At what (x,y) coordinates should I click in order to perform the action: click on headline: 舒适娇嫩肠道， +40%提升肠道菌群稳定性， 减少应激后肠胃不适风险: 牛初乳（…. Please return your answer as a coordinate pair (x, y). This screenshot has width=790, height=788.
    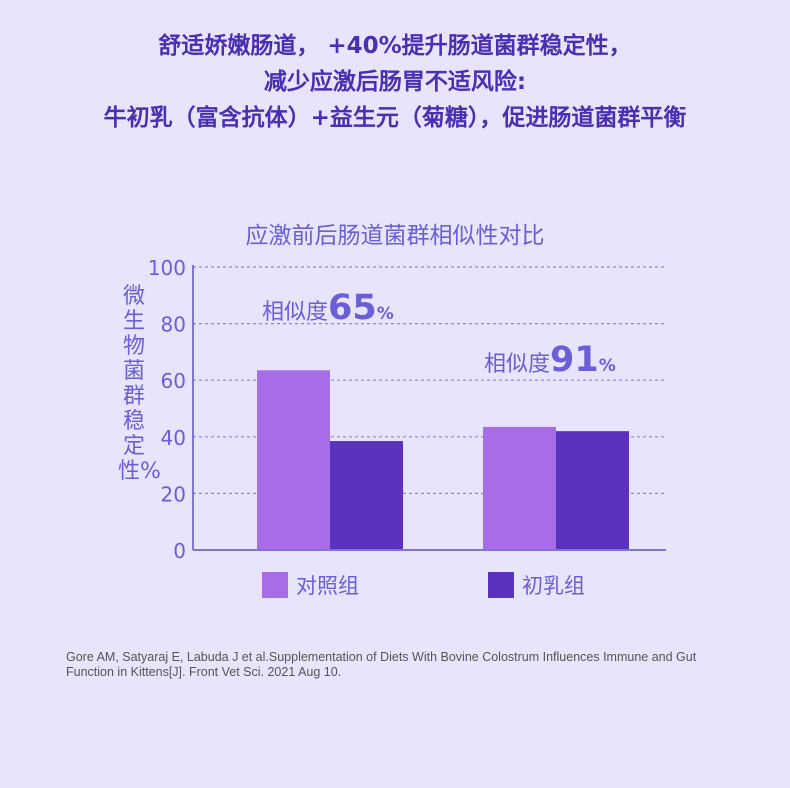
    Looking at the image, I should click on (395, 82).